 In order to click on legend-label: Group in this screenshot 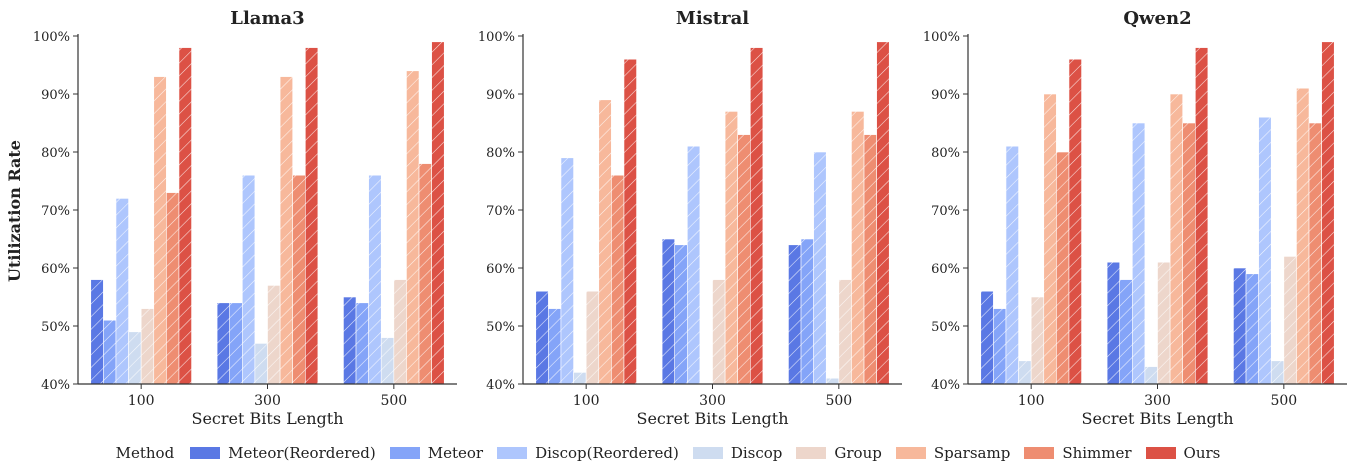, I will do `click(858, 453)`.